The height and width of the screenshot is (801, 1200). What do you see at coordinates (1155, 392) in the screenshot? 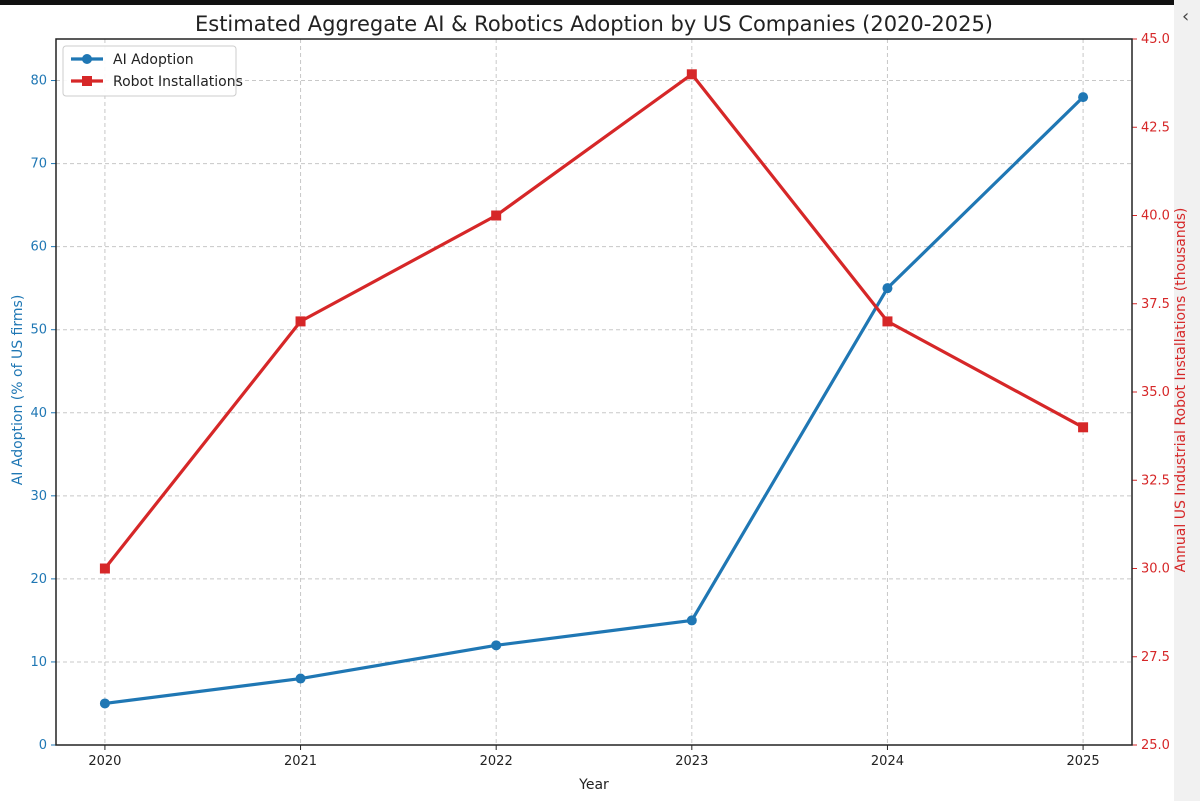
I see `right-tick-label: 35.0` at bounding box center [1155, 392].